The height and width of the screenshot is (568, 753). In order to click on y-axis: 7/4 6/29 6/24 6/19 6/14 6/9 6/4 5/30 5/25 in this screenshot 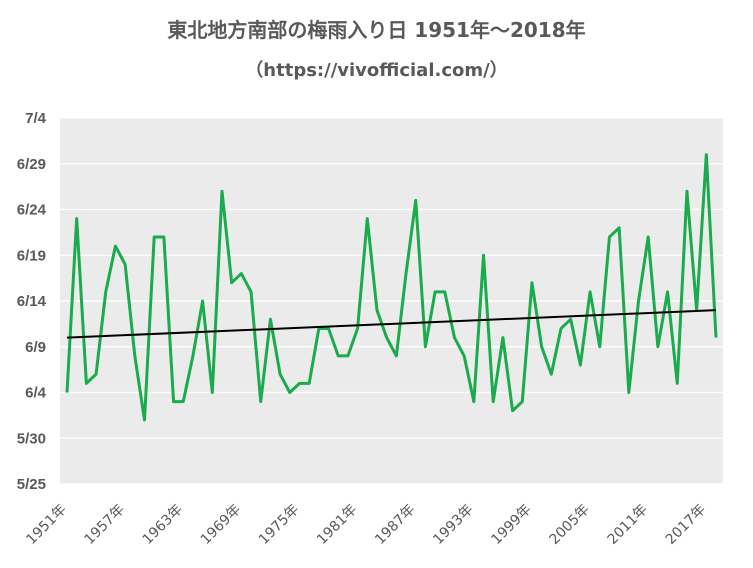, I will do `click(32, 301)`.